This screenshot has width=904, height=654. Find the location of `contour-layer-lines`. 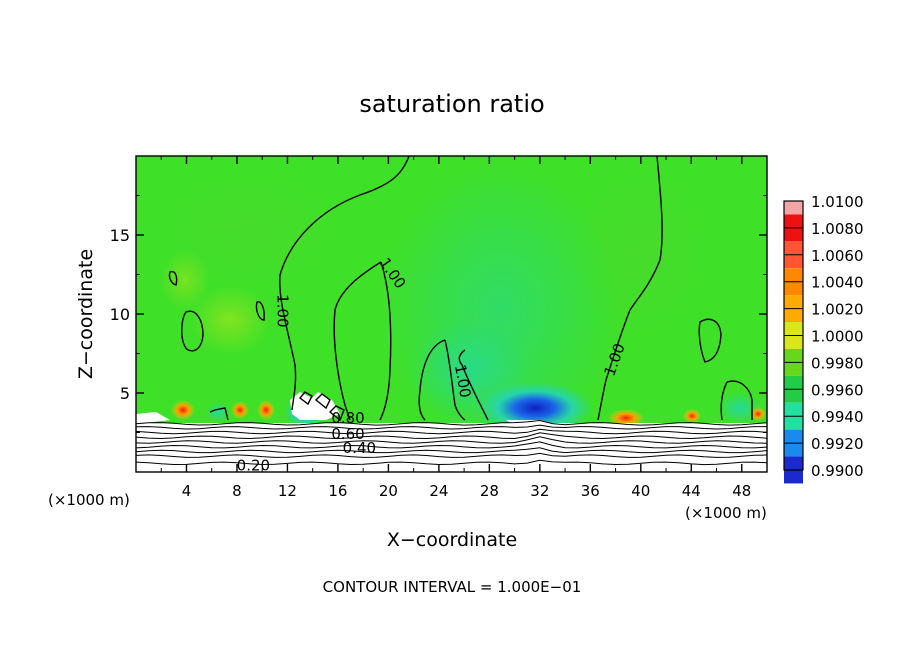

contour-layer-lines is located at coordinates (451, 442).